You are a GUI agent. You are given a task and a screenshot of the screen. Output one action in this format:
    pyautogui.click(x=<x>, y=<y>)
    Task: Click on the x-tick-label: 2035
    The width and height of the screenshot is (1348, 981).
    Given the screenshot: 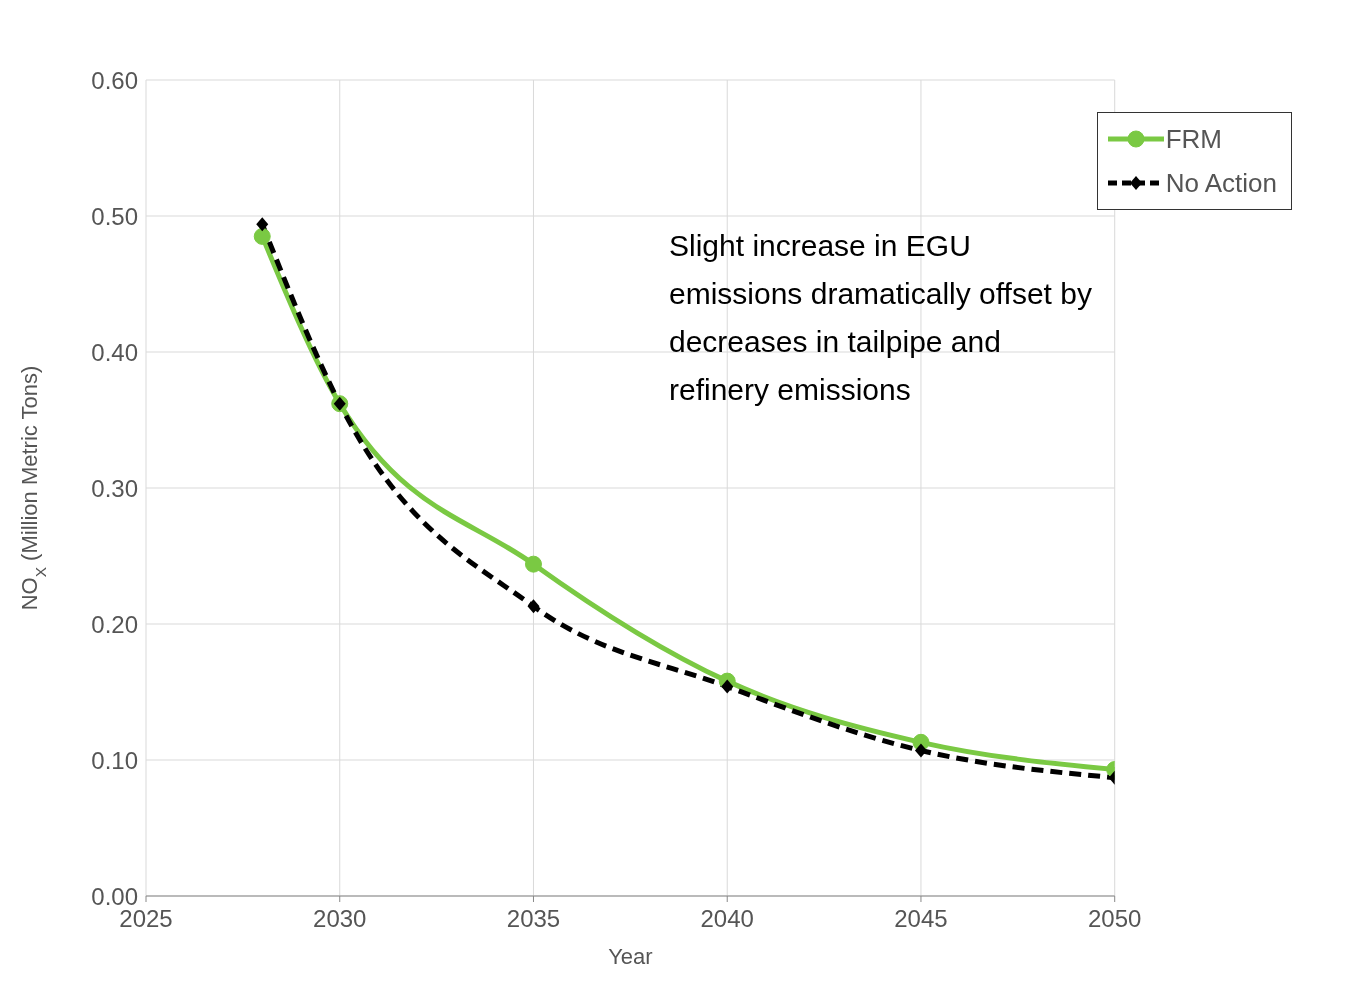 What is the action you would take?
    pyautogui.click(x=533, y=919)
    